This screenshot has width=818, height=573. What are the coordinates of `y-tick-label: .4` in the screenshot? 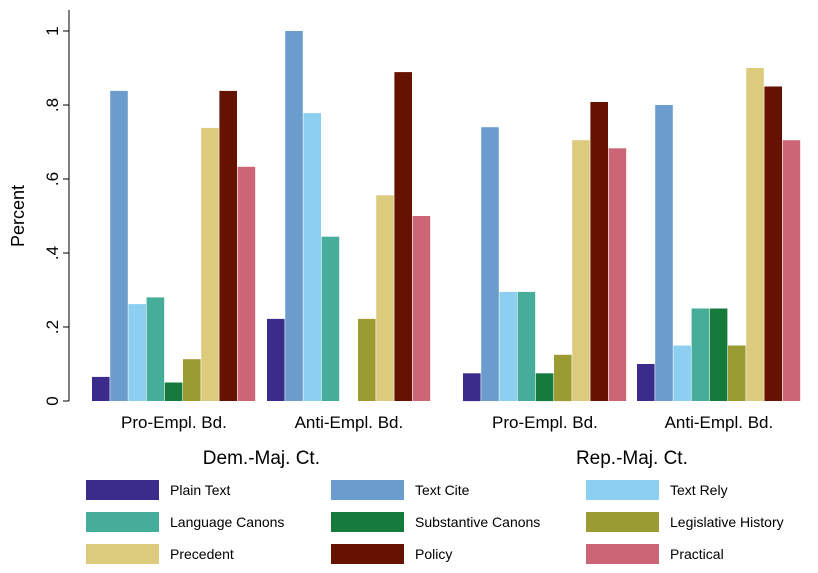 It's located at (52, 253).